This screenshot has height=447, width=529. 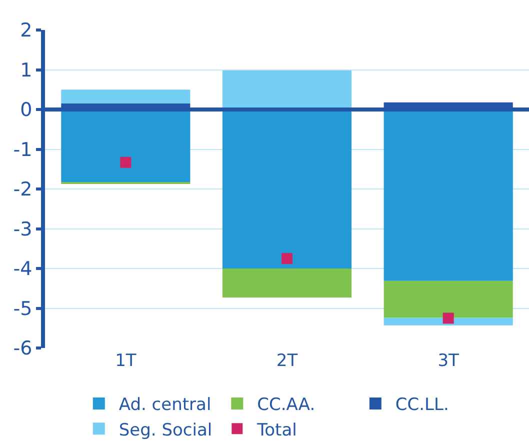 I want to click on legend-label: CC.AA., so click(x=286, y=405).